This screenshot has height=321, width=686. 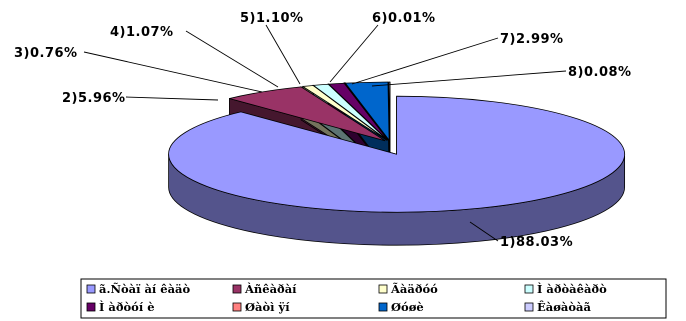 I want to click on legend-label-4: Ì àðòàêàðò, so click(x=572, y=289).